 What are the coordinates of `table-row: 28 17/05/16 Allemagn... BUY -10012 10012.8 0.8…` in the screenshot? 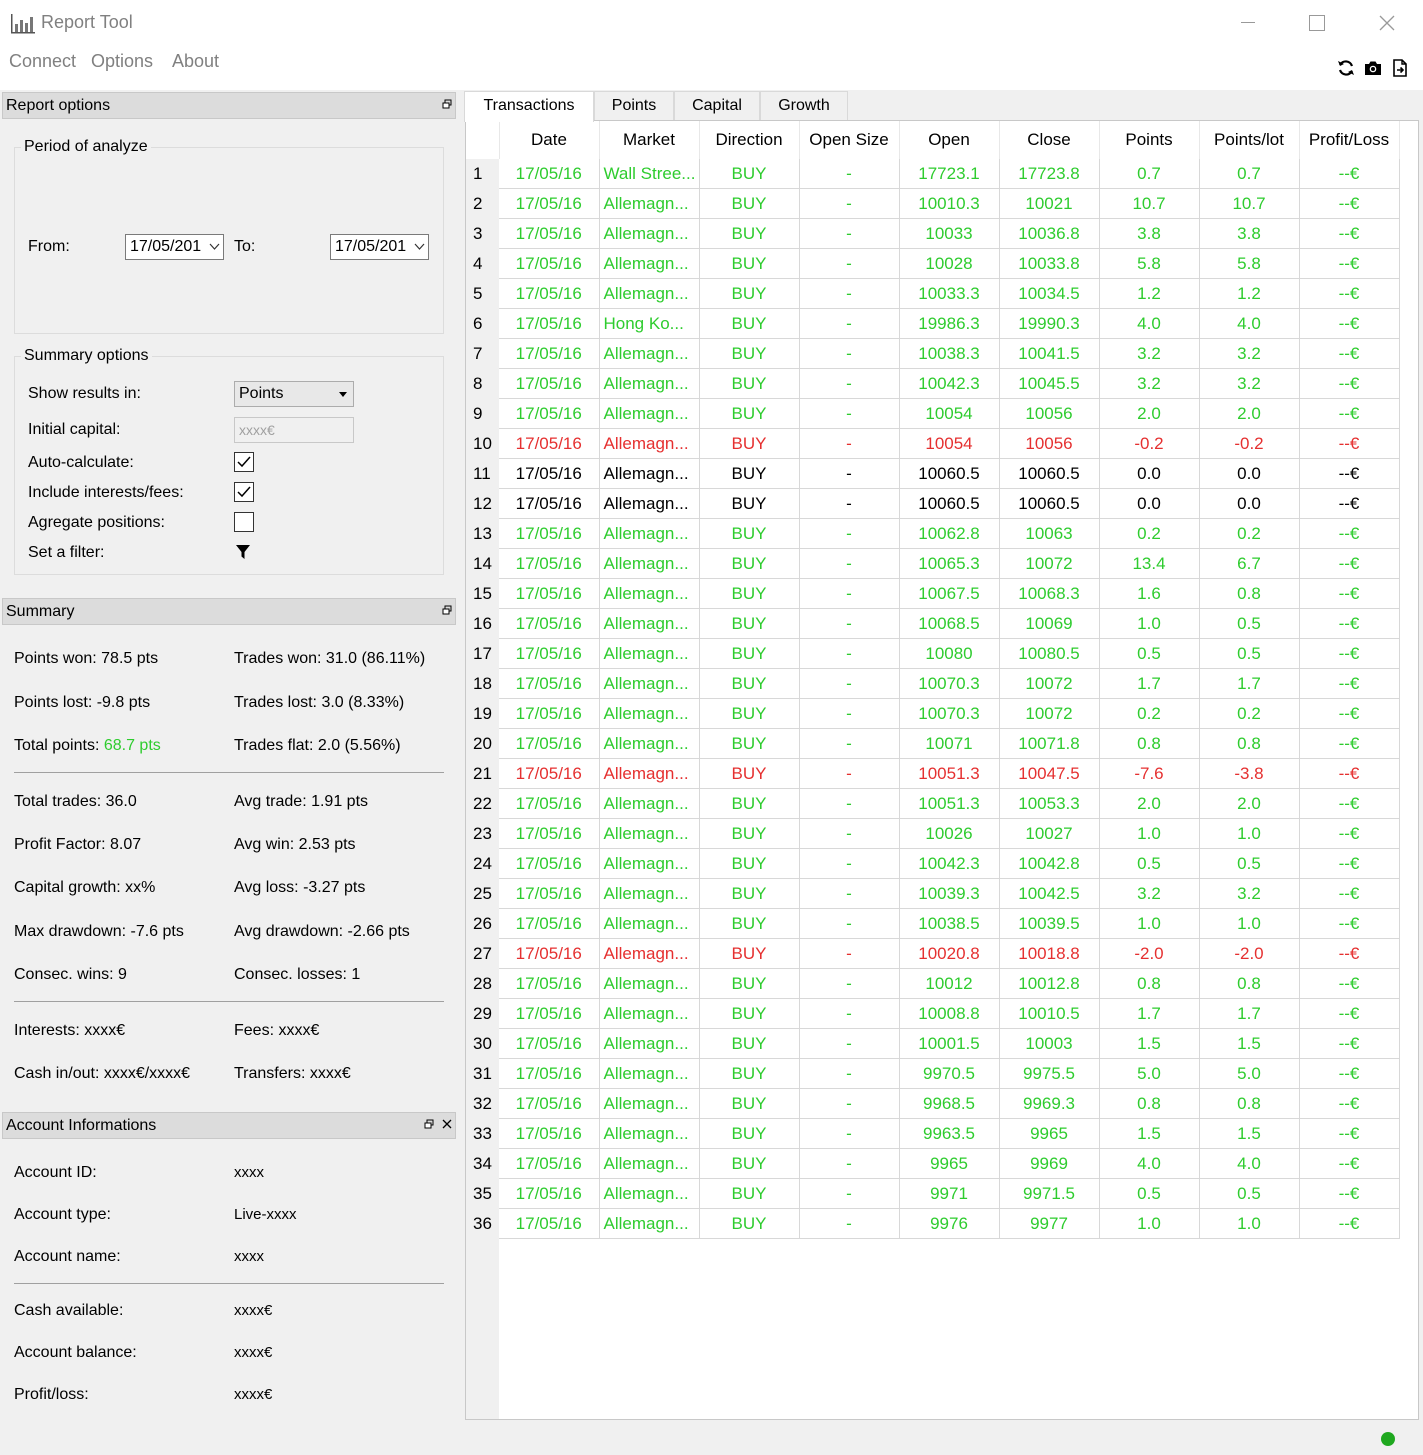 It's located at (933, 983).